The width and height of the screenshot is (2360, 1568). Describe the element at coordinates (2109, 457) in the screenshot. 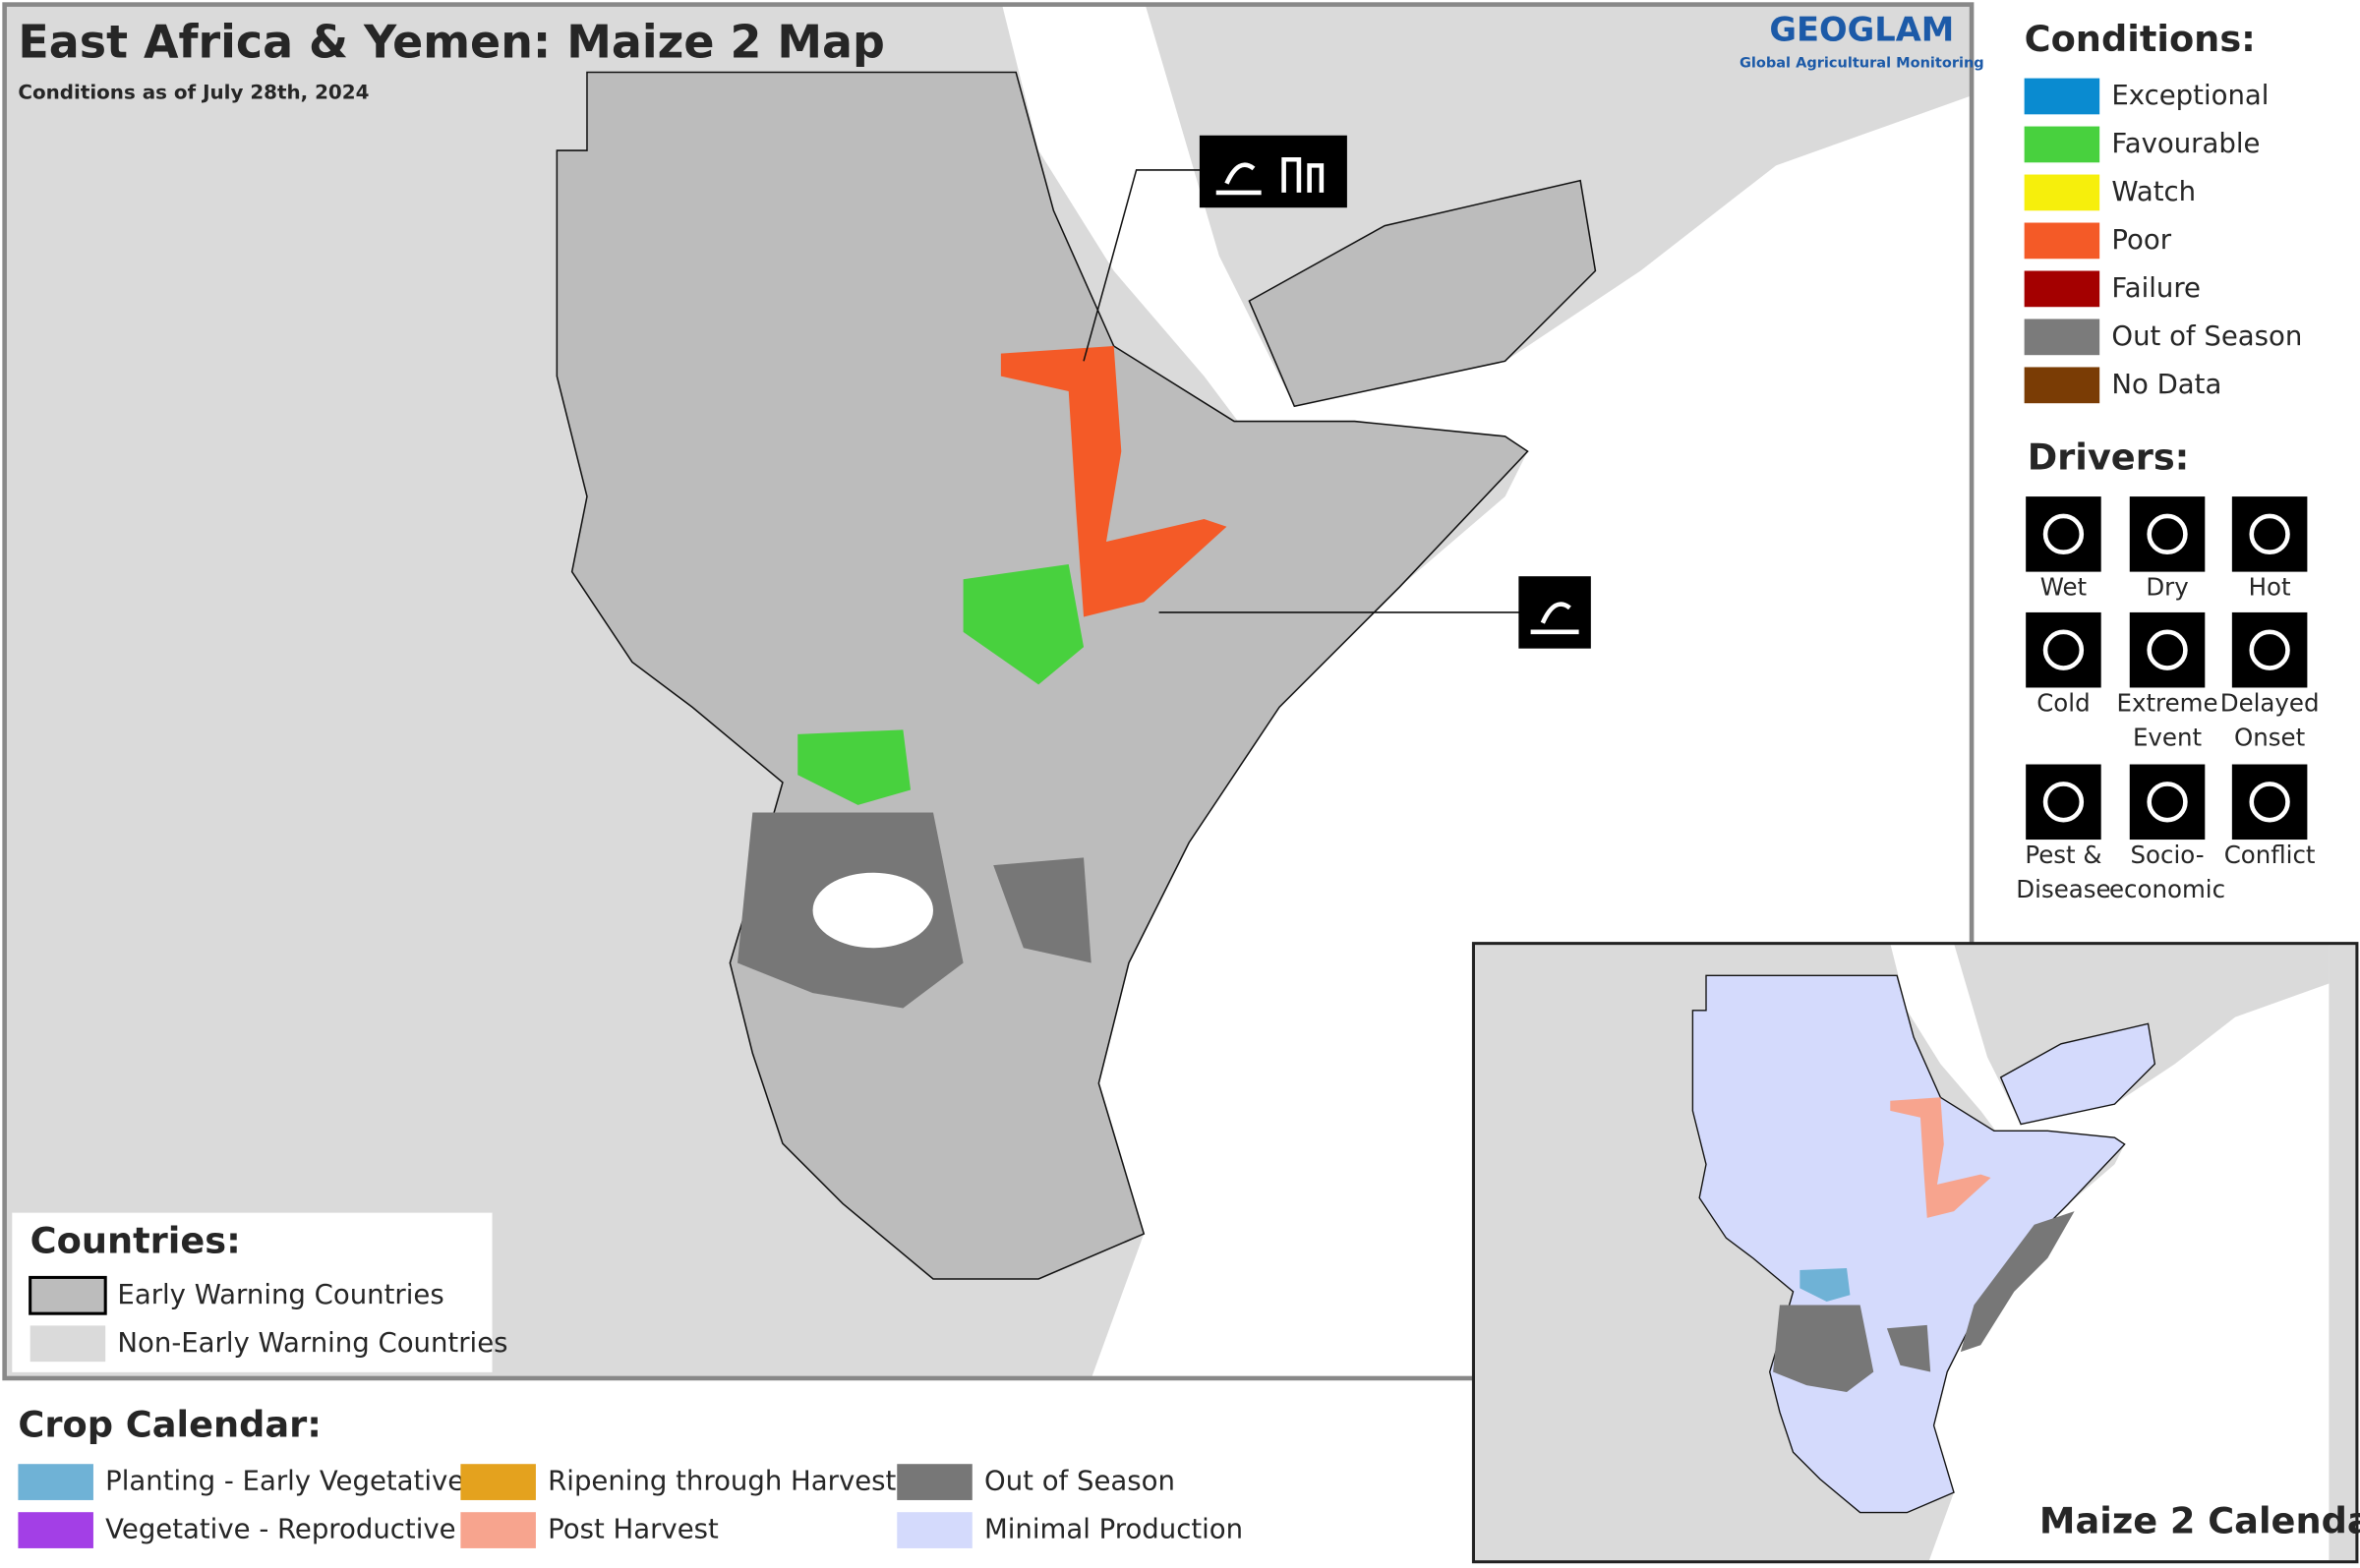

I see `legend-title: Drivers:` at that location.